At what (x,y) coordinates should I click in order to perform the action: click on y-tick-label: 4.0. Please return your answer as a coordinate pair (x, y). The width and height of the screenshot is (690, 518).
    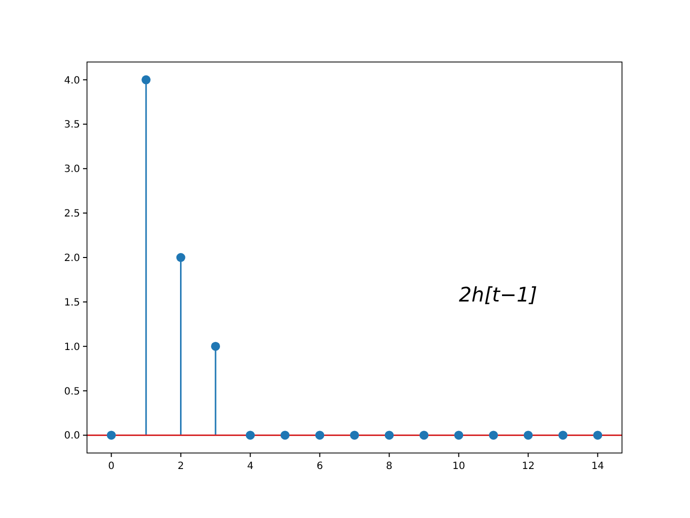
    Looking at the image, I should click on (72, 80).